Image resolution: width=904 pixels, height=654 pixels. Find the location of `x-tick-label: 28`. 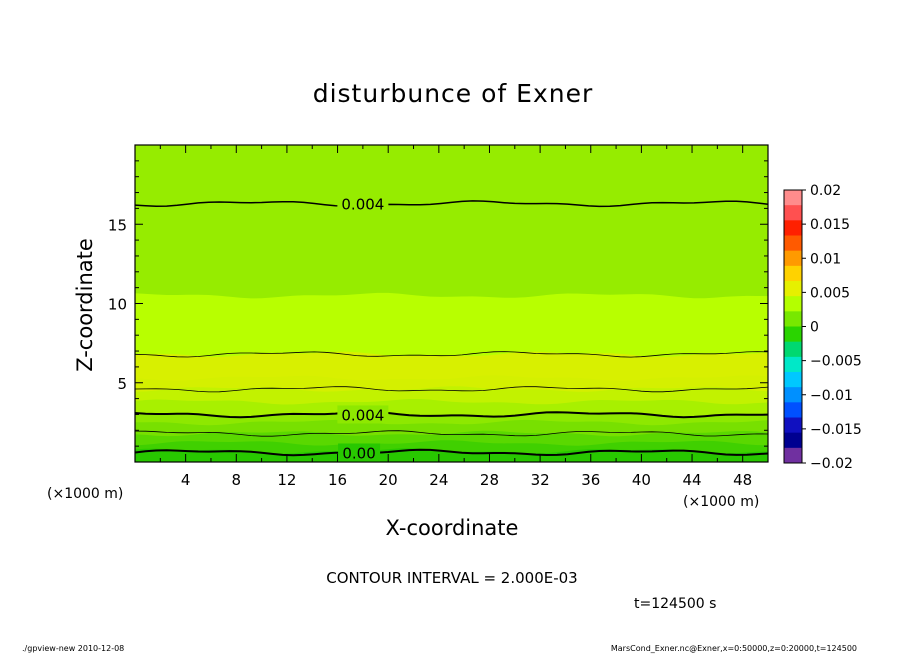

x-tick-label: 28 is located at coordinates (489, 480).